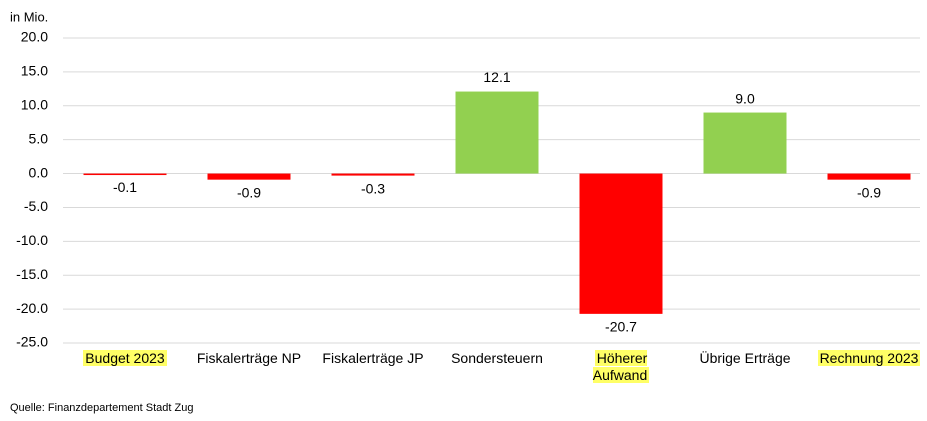 This screenshot has height=421, width=927. I want to click on source: Quelle: Finanzdepartement Stadt Zug, so click(101, 408).